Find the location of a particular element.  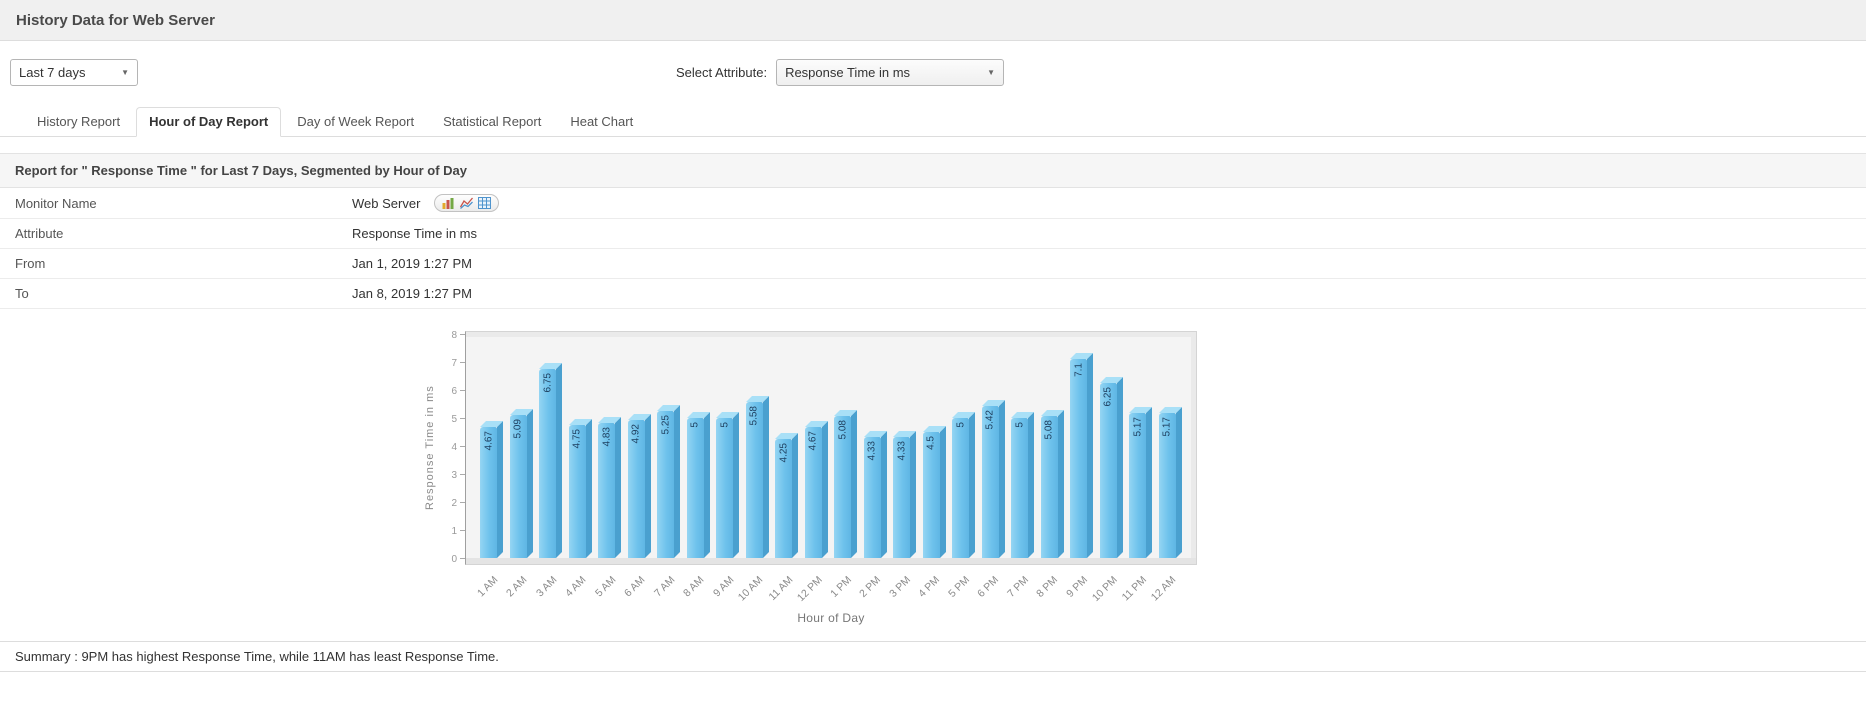

bar-value-label: 7.1 is located at coordinates (1078, 370).